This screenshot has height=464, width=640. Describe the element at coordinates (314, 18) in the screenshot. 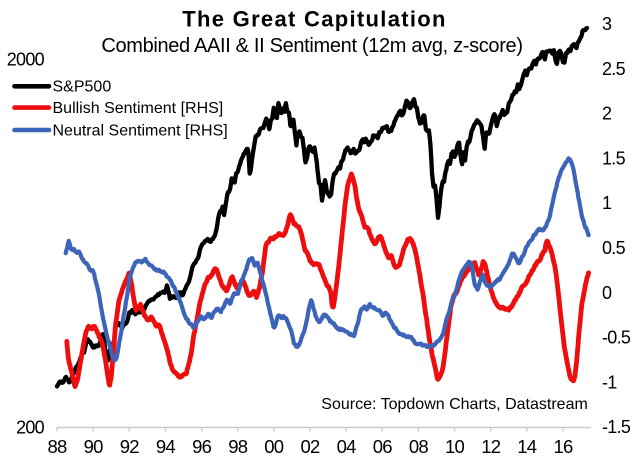

I see `svg-text: The Great Capitulation` at that location.